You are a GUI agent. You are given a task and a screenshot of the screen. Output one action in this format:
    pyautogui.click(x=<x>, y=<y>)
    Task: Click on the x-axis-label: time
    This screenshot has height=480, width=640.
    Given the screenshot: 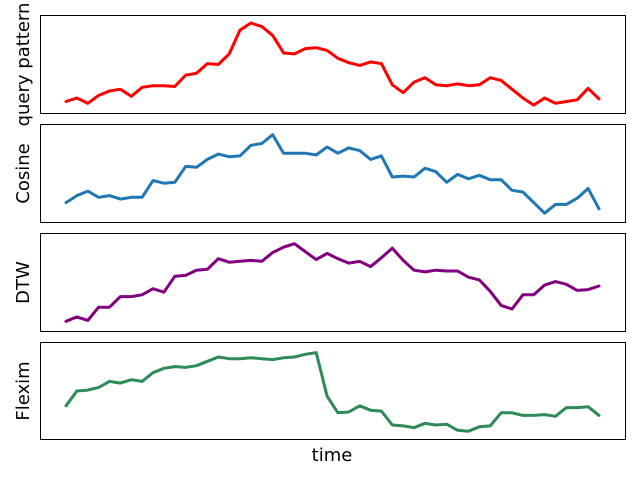 What is the action you would take?
    pyautogui.click(x=332, y=455)
    